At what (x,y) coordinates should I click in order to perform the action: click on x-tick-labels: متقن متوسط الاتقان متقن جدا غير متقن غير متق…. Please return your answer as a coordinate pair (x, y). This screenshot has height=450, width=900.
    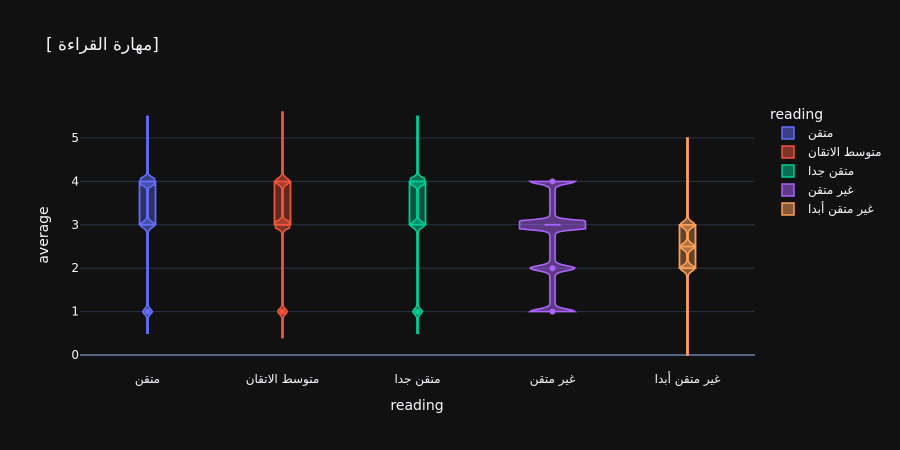
    Looking at the image, I should click on (427, 379).